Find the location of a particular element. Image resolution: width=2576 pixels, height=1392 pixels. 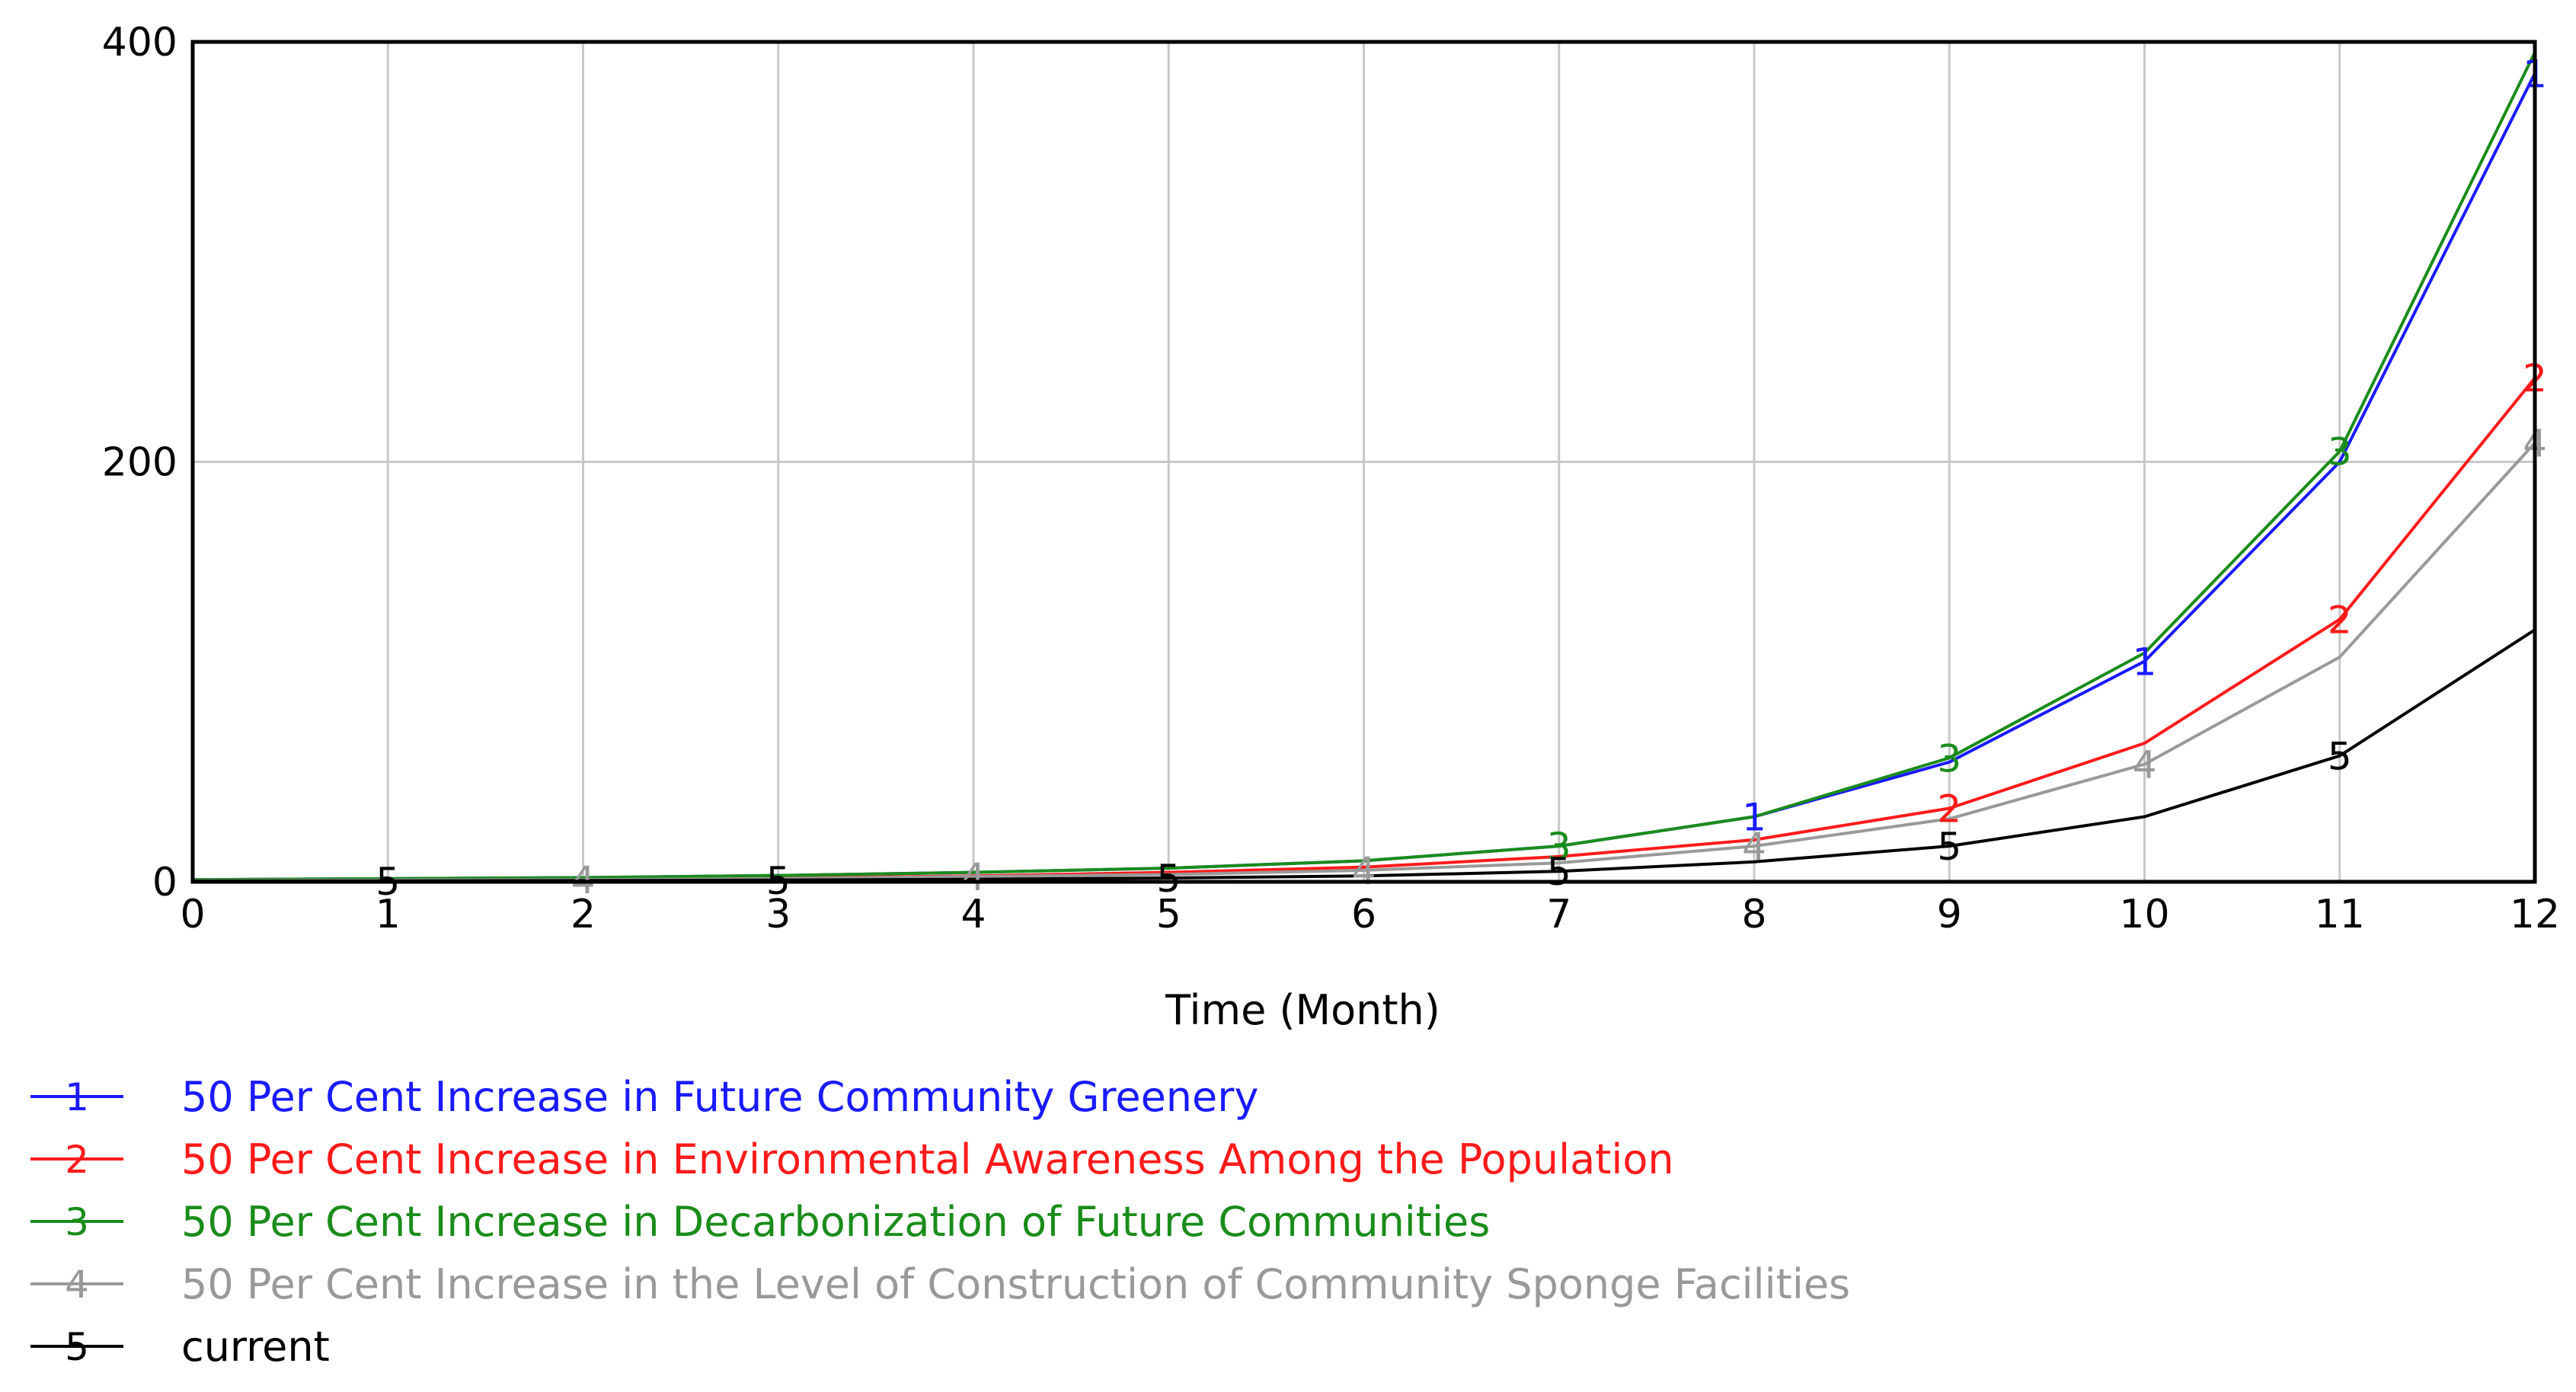

x-axis-ticks: 0 1 2 3 4 5 6 7 8 9 10 11 12 is located at coordinates (1370, 915).